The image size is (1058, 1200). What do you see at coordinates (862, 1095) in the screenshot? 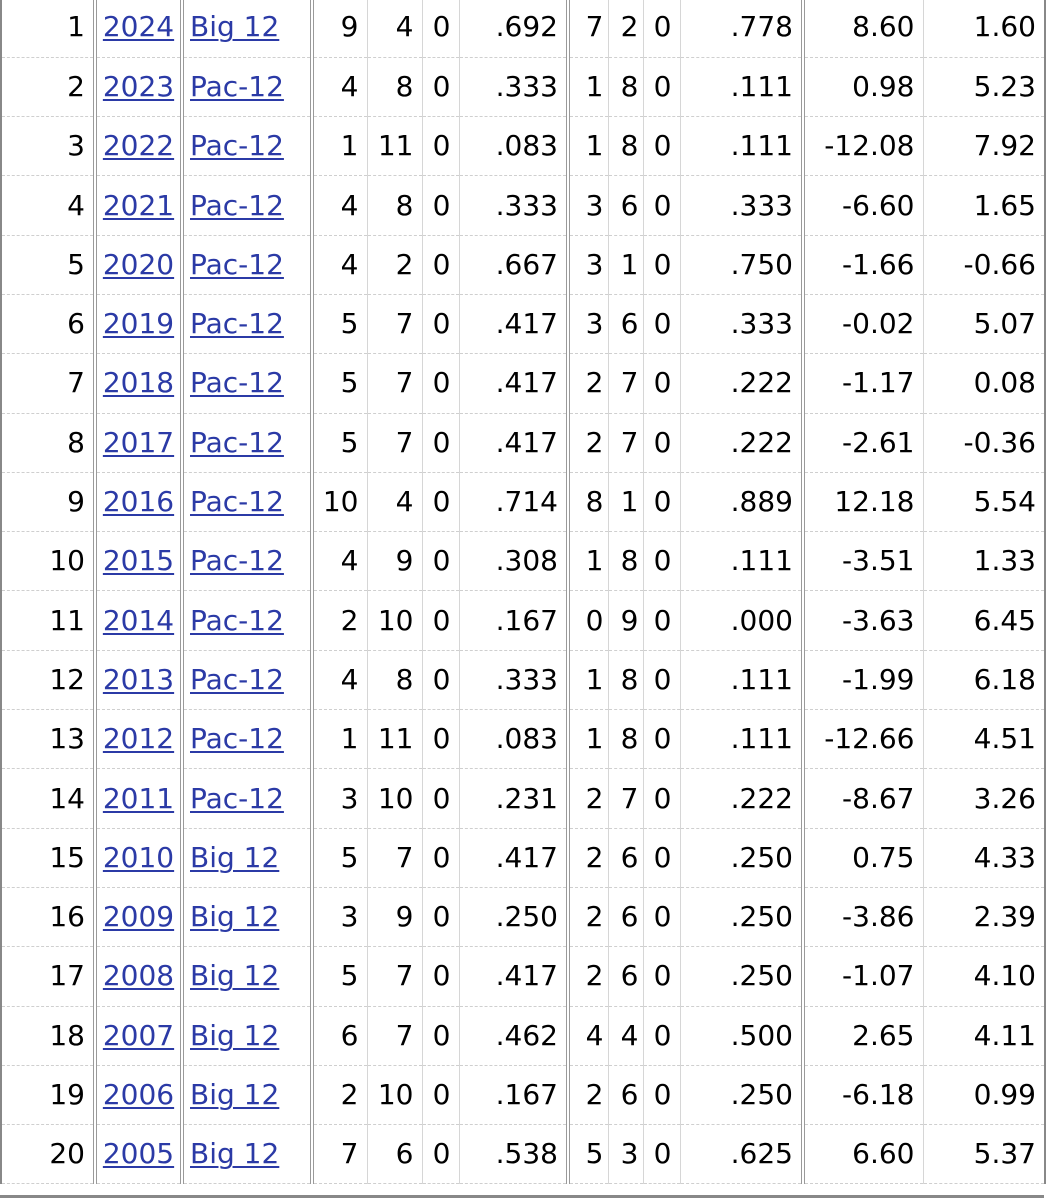
I see `srs-cell: -6.18` at bounding box center [862, 1095].